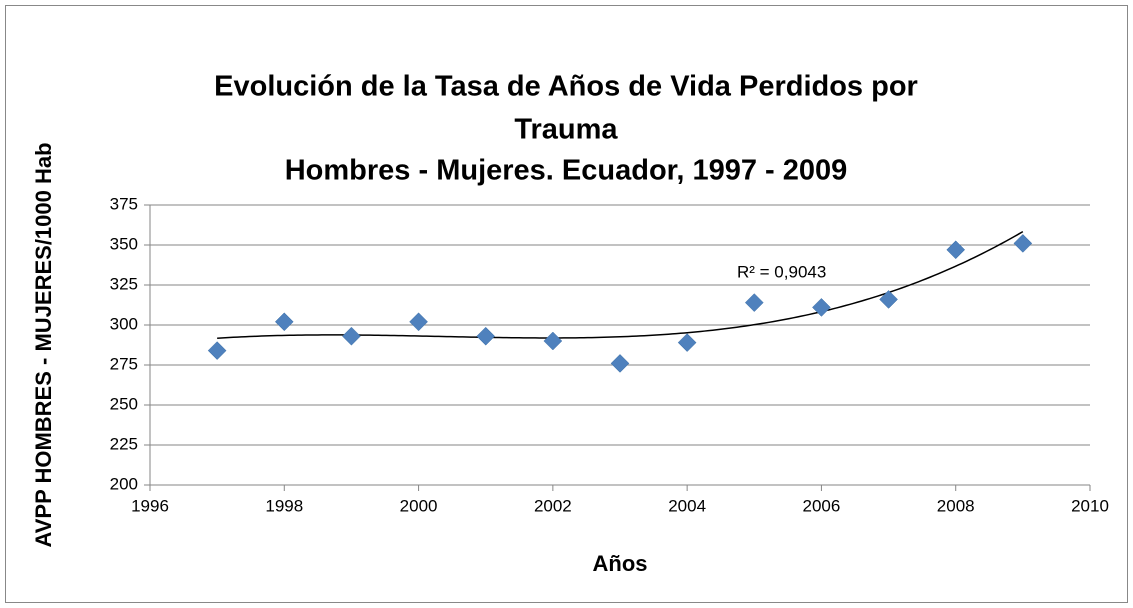  What do you see at coordinates (687, 505) in the screenshot?
I see `x-tick-label: 2004` at bounding box center [687, 505].